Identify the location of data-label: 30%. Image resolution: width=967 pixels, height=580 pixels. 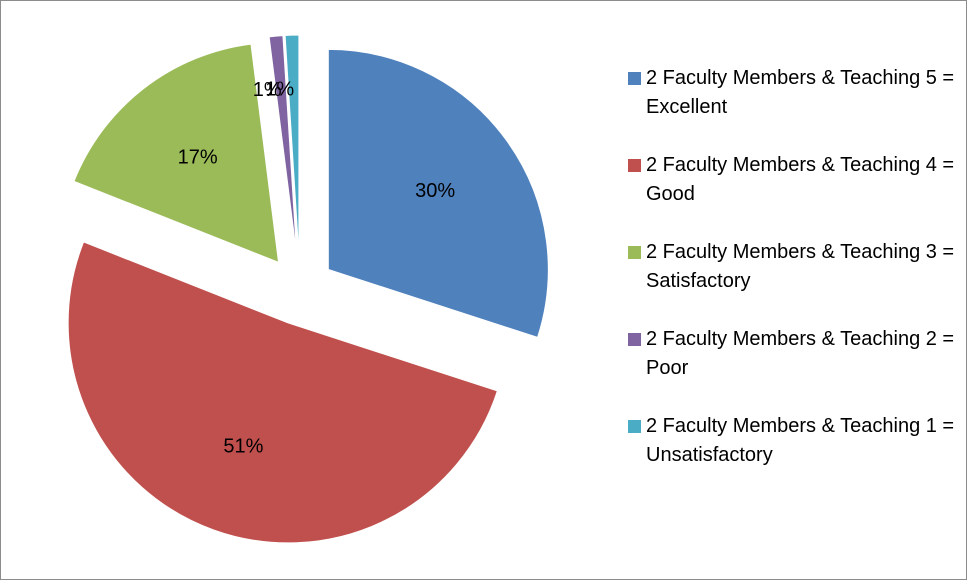
(435, 191).